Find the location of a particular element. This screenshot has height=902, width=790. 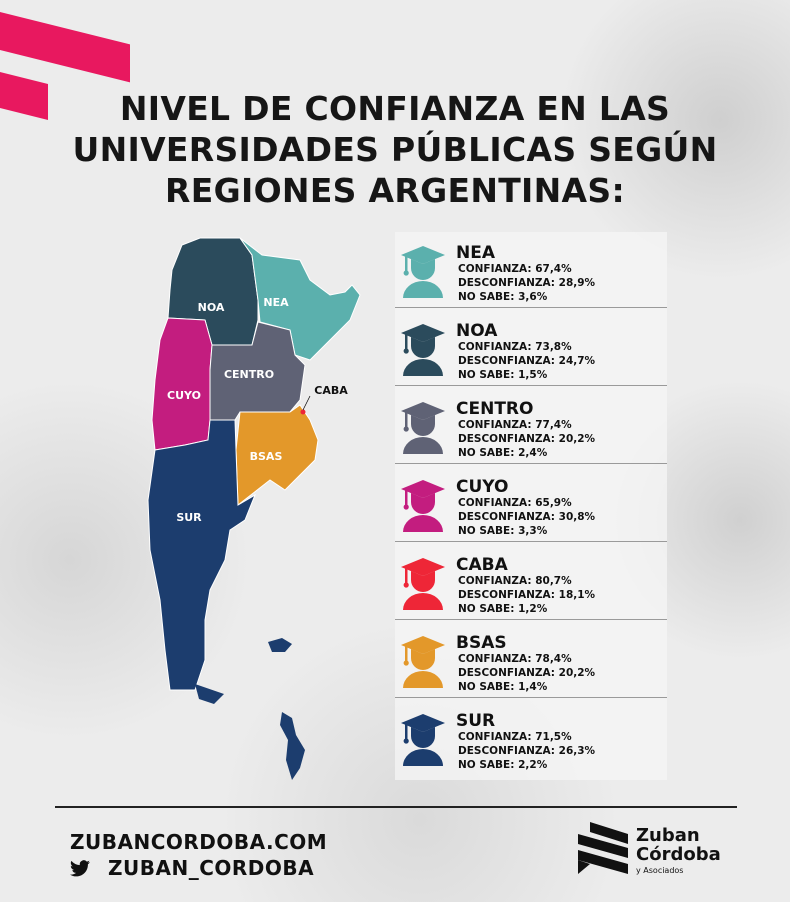

desconfianza-value: DESCONFIANZA: 24,7% is located at coordinates (527, 361).